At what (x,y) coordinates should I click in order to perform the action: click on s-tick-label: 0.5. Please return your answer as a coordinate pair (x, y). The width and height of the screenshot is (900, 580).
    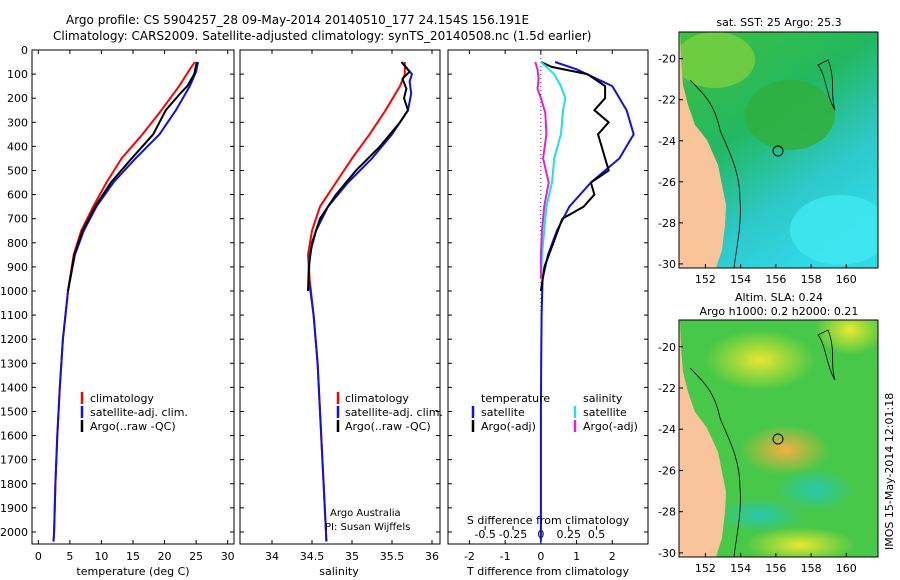
    Looking at the image, I should click on (597, 534).